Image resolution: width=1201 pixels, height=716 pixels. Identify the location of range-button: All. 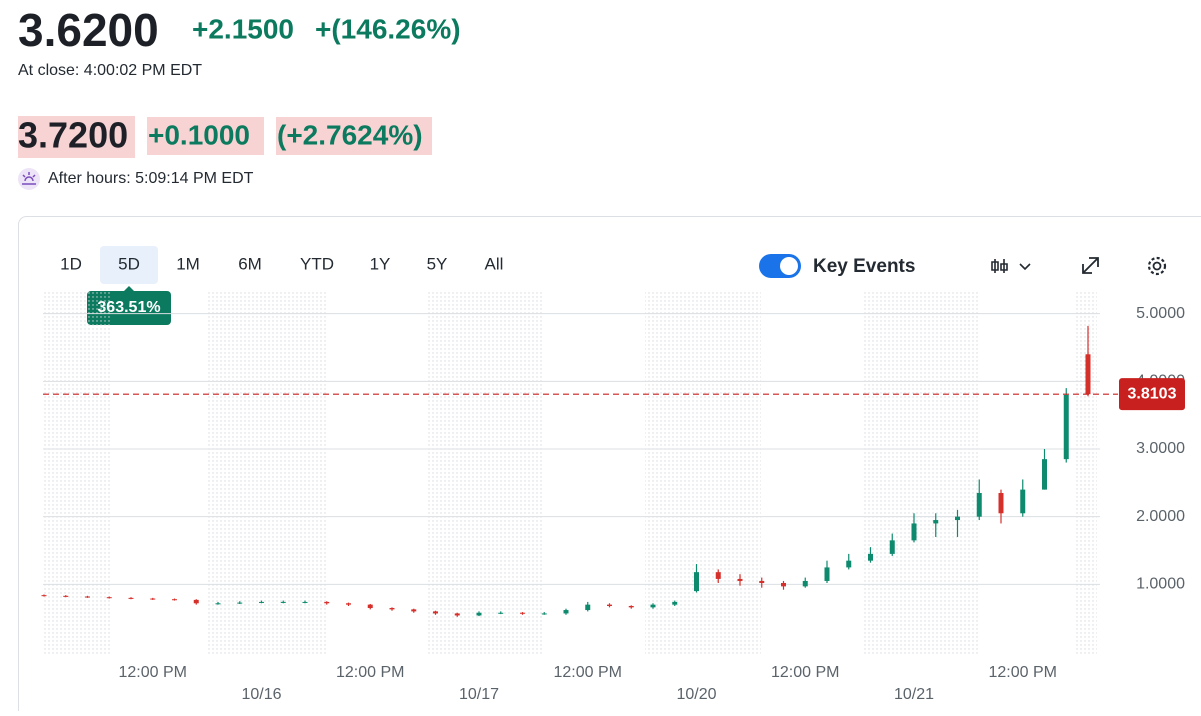
(494, 263).